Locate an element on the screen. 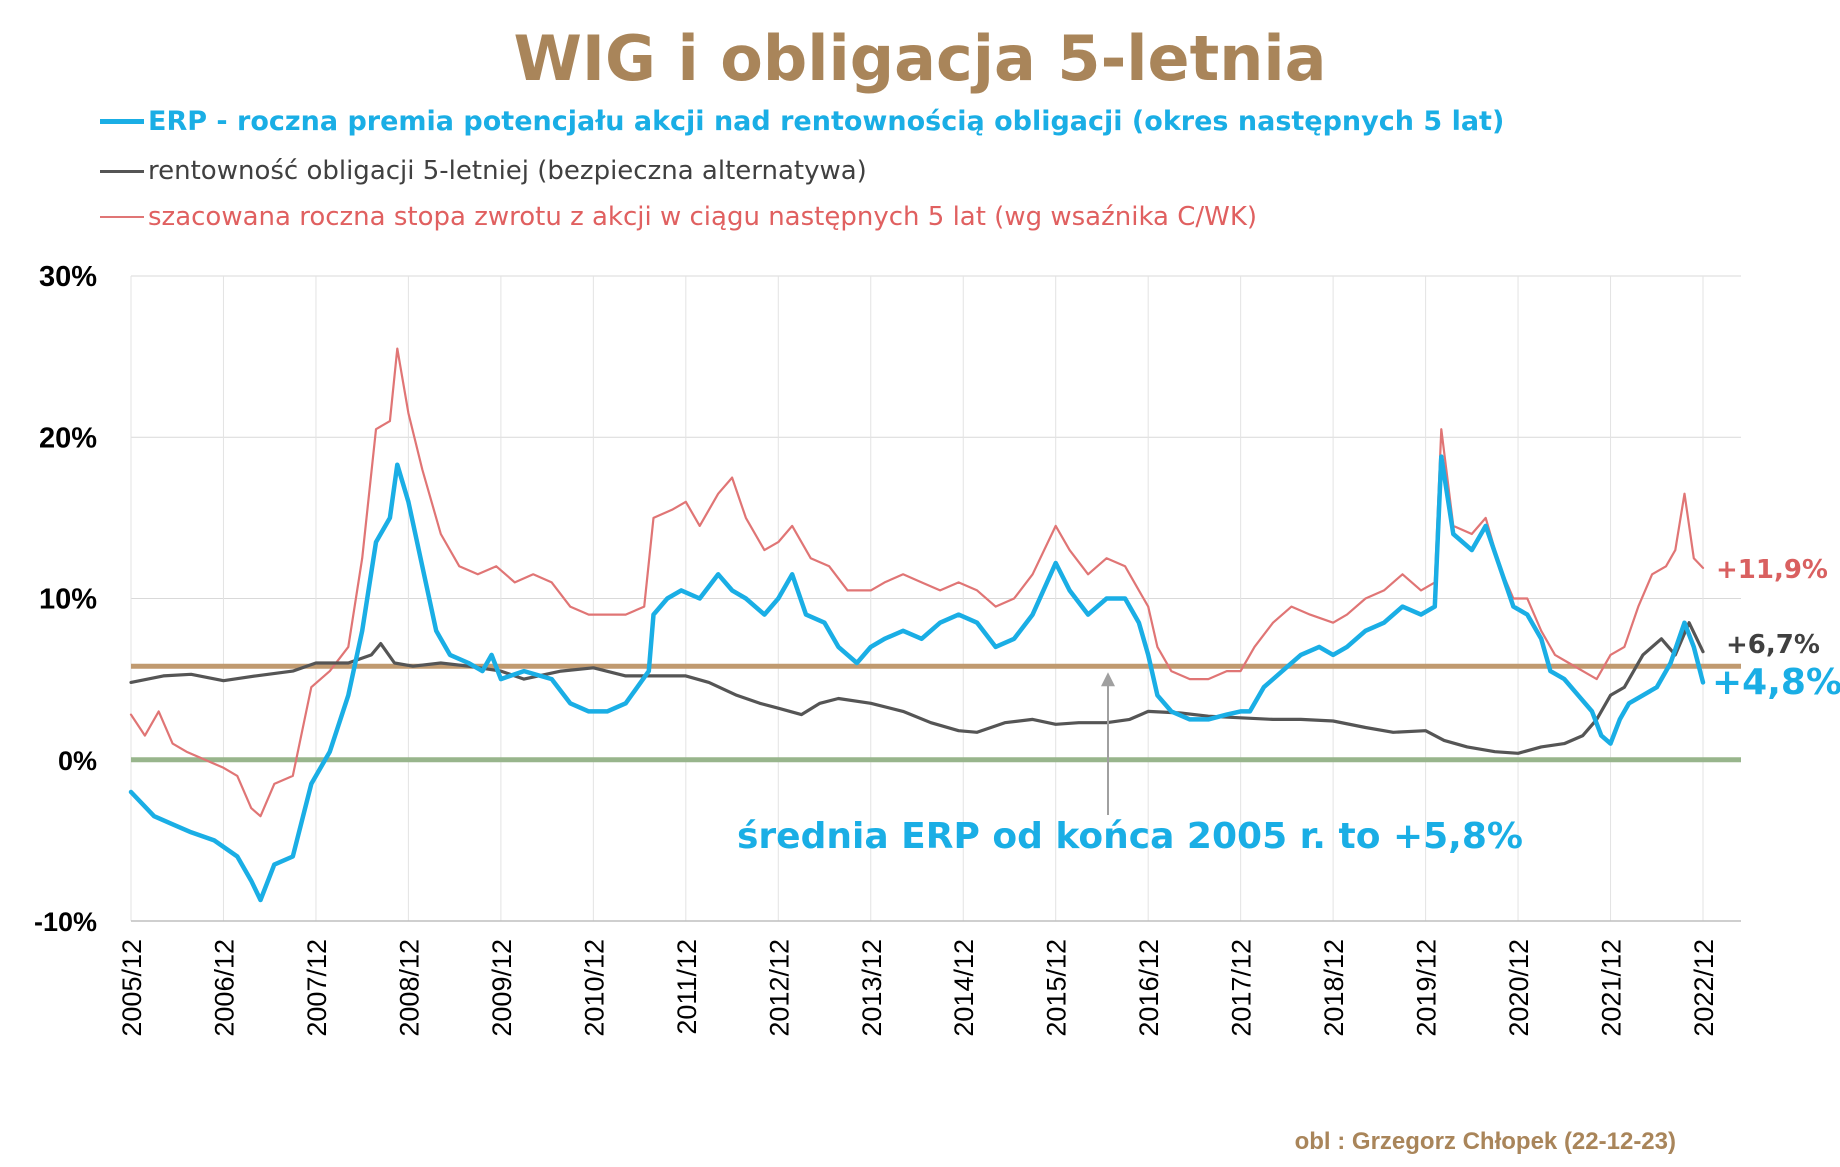 This screenshot has height=1167, width=1840. x-tick-label: 2008/12 is located at coordinates (409, 988).